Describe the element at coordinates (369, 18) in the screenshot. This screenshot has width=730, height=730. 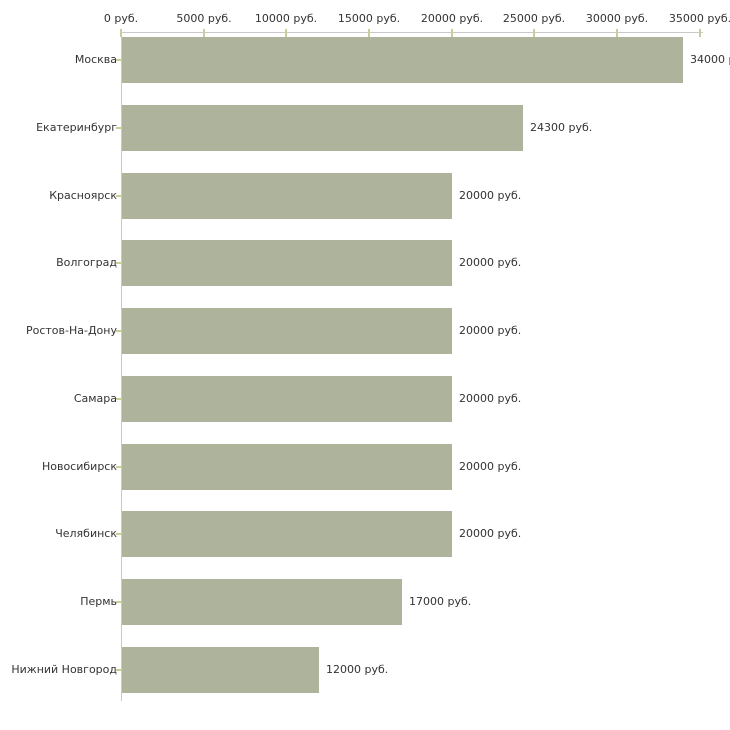
I see `x-tick-label: 15000 руб.` at that location.